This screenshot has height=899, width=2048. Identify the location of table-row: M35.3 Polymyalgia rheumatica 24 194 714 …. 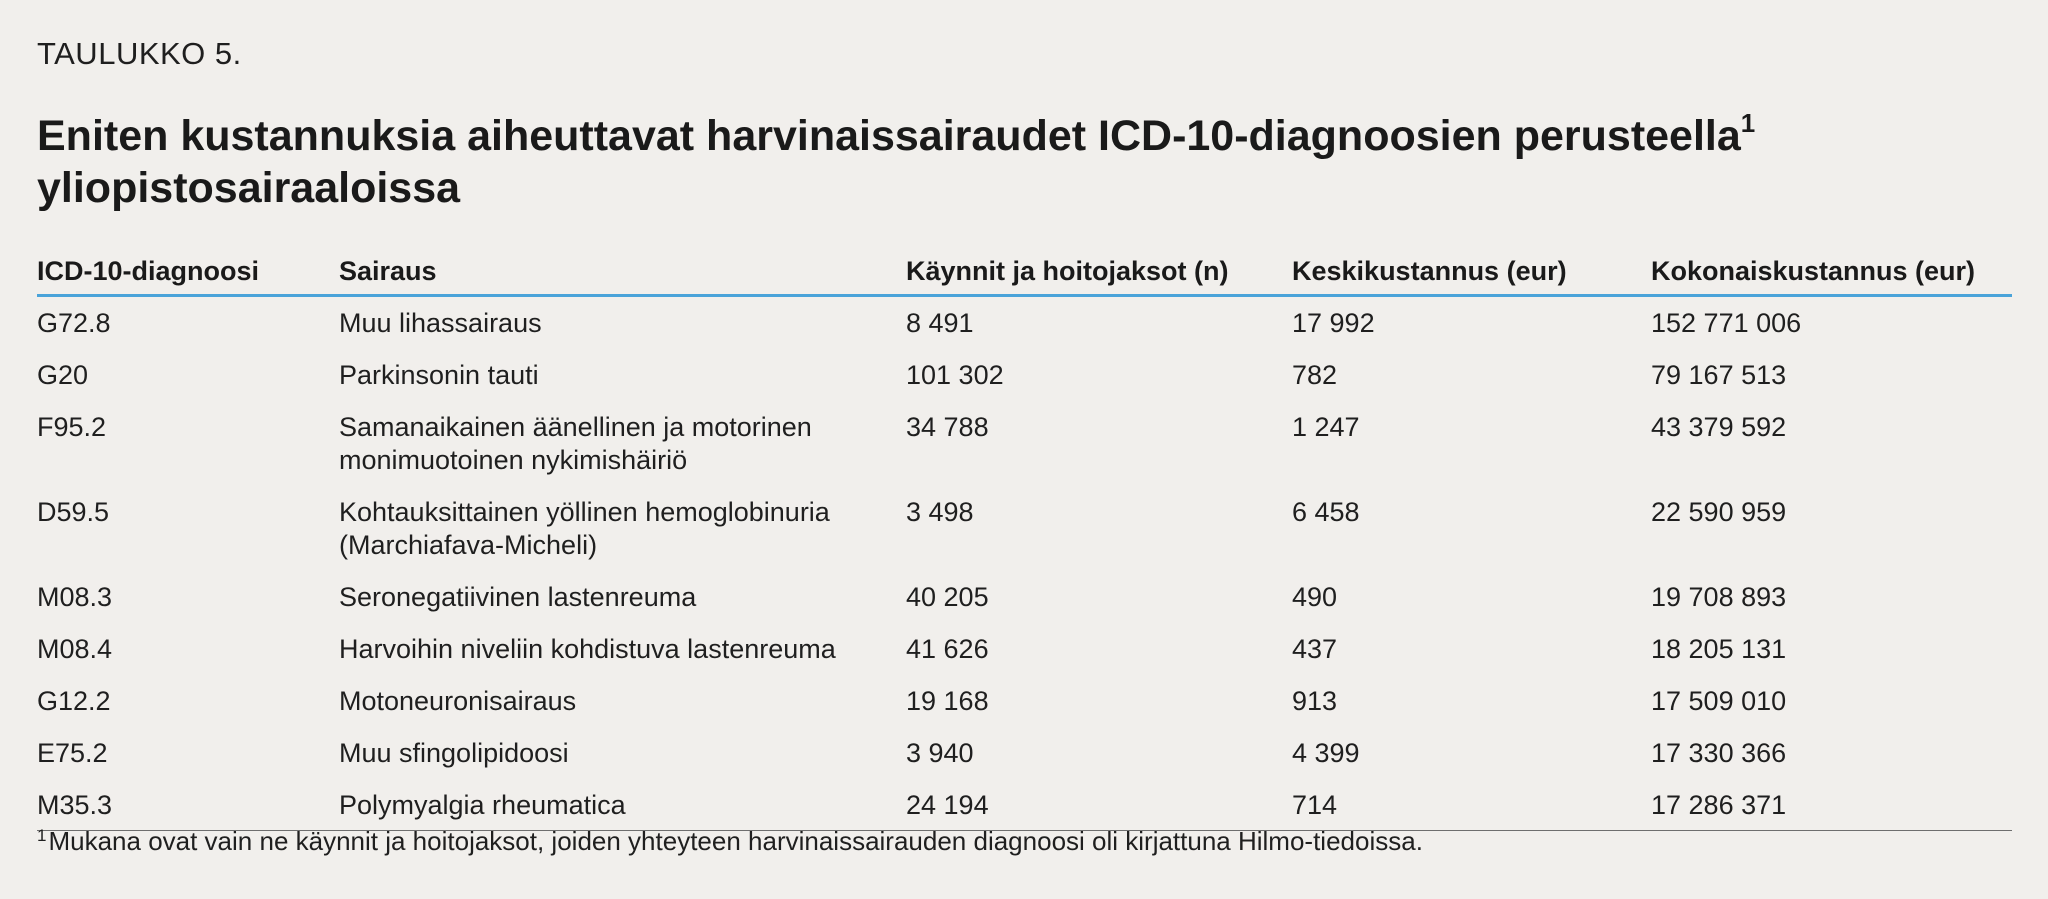
(1024, 805).